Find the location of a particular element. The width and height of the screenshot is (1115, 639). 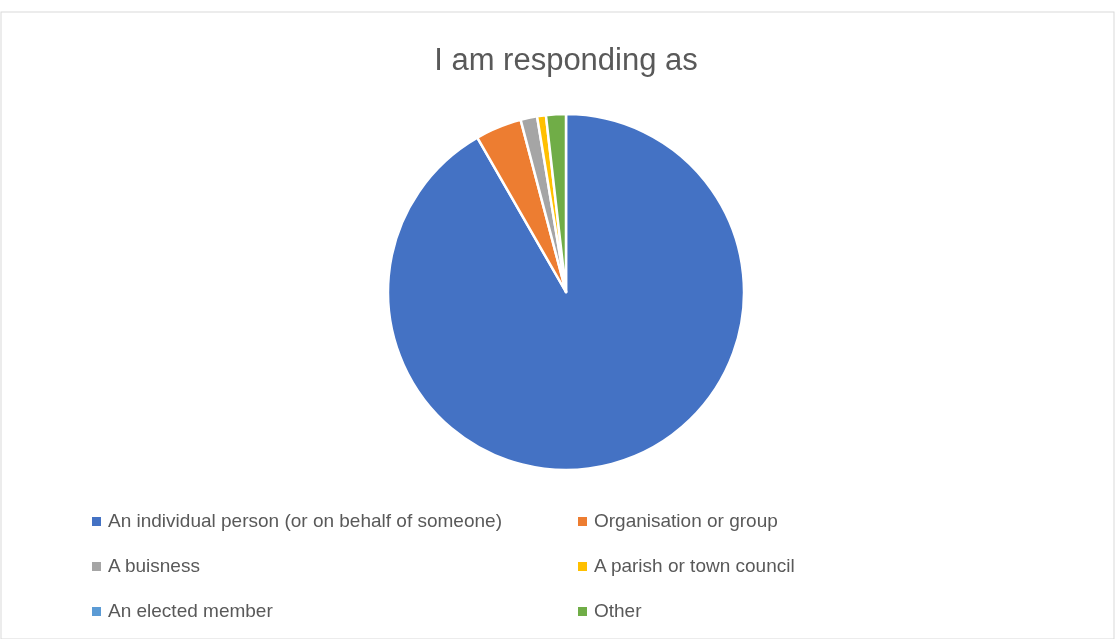

legend-label: Other is located at coordinates (618, 611).